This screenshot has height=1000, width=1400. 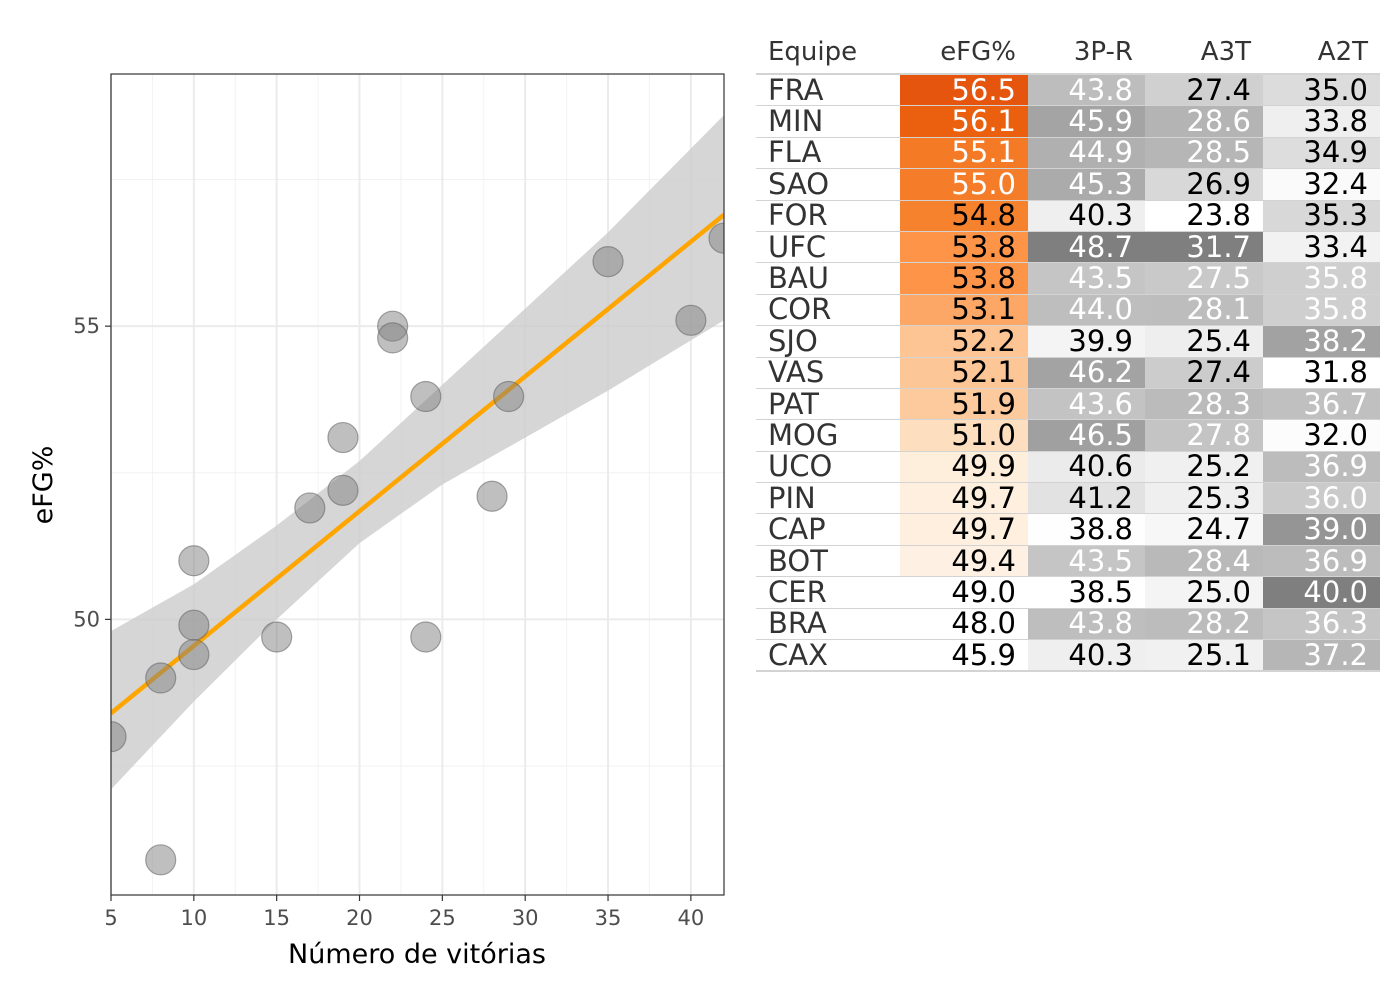 I want to click on efg-cell: 51.0, so click(x=964, y=435).